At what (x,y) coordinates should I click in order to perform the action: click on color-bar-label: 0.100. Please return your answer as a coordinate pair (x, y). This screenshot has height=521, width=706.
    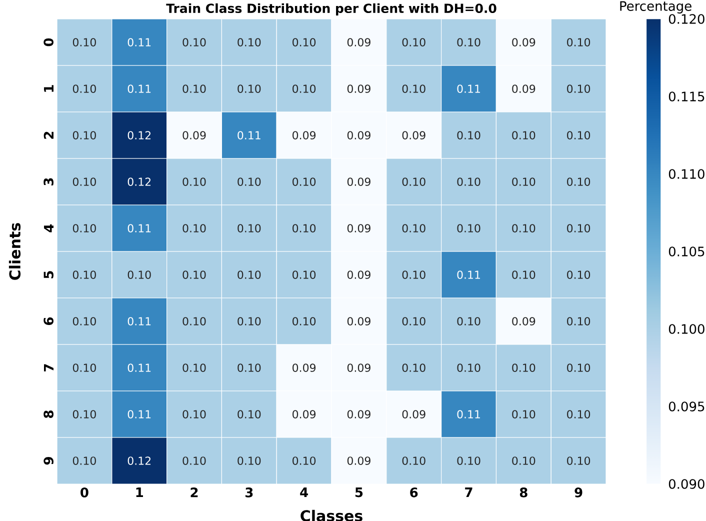
    Looking at the image, I should click on (686, 329).